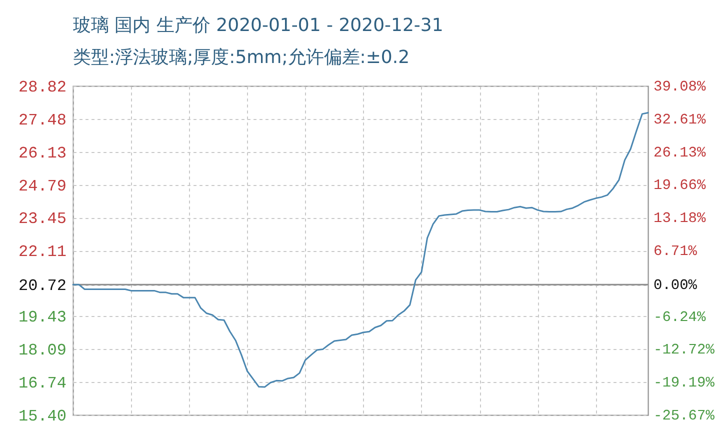 This screenshot has height=432, width=720. Describe the element at coordinates (676, 252) in the screenshot. I see `y2-tick-label: 6.71%` at that location.